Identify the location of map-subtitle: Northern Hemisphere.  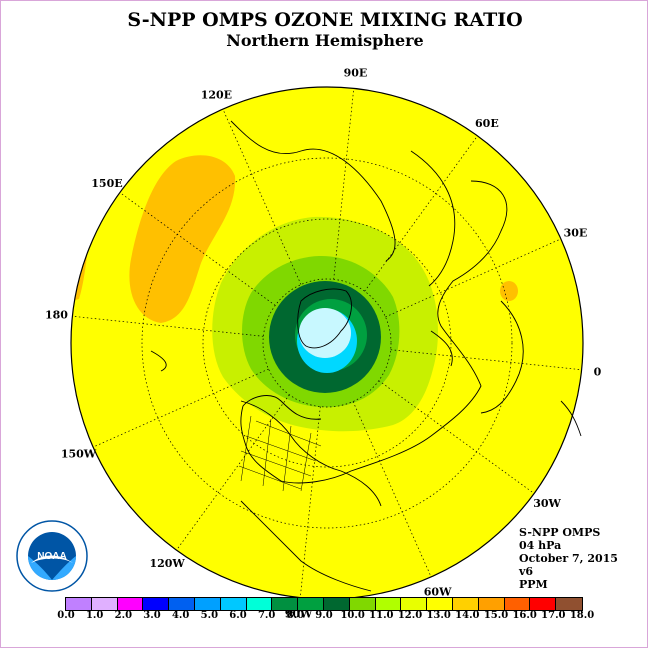
(325, 40).